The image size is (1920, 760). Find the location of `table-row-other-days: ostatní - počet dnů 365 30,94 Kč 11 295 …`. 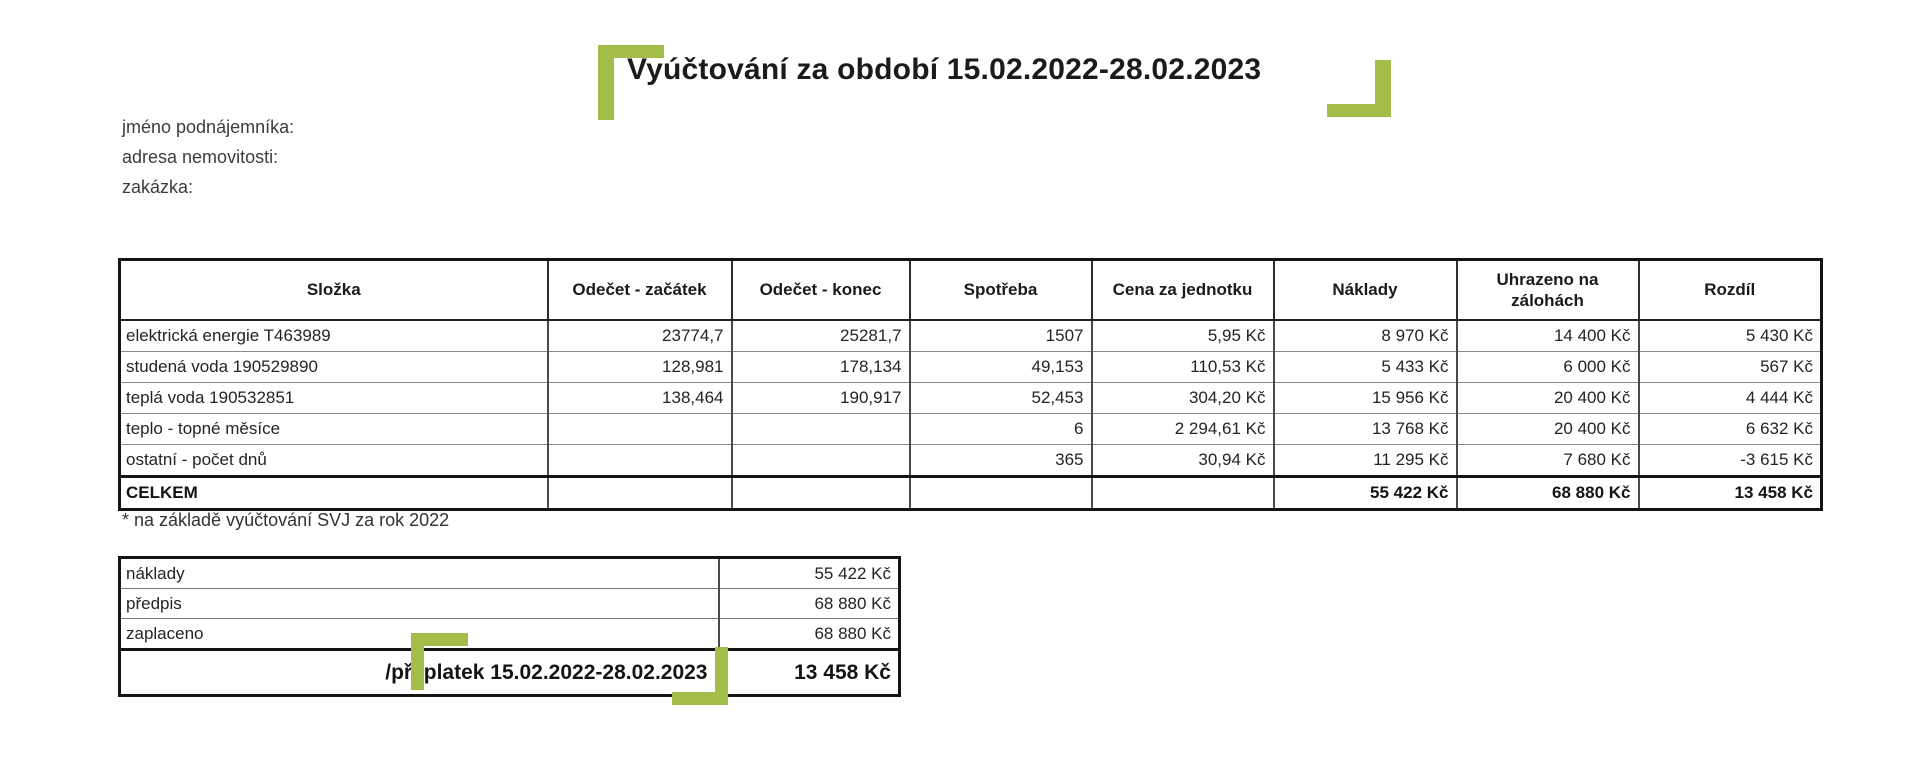

table-row-other-days: ostatní - počet dnů 365 30,94 Kč 11 295 … is located at coordinates (970, 460).